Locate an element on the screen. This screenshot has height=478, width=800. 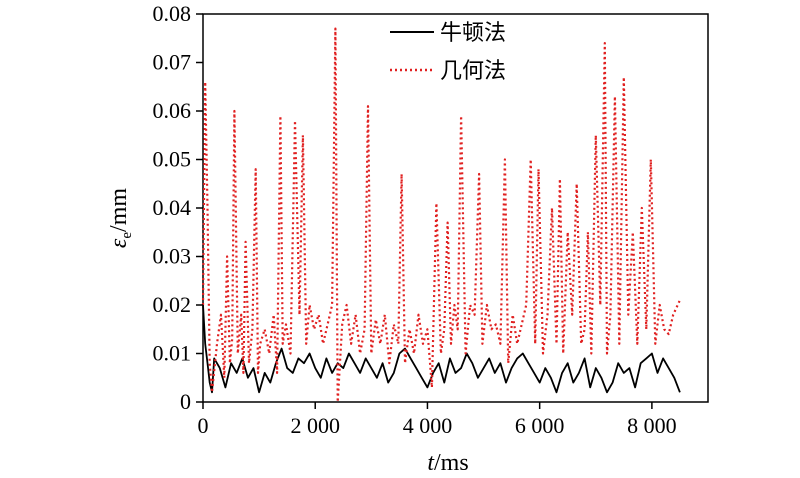
y-tick-label: 0.02 is located at coordinates (172, 304).